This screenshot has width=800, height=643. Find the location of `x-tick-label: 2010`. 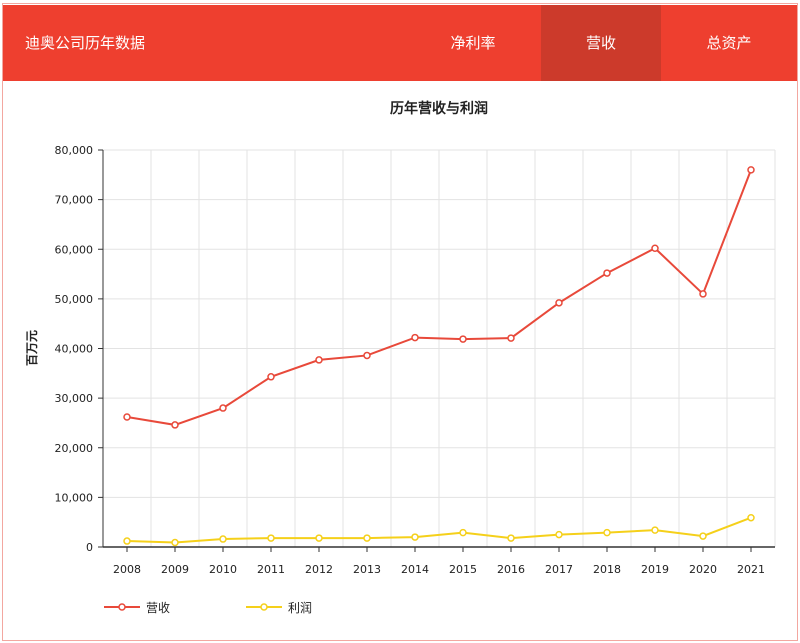

x-tick-label: 2010 is located at coordinates (223, 569).